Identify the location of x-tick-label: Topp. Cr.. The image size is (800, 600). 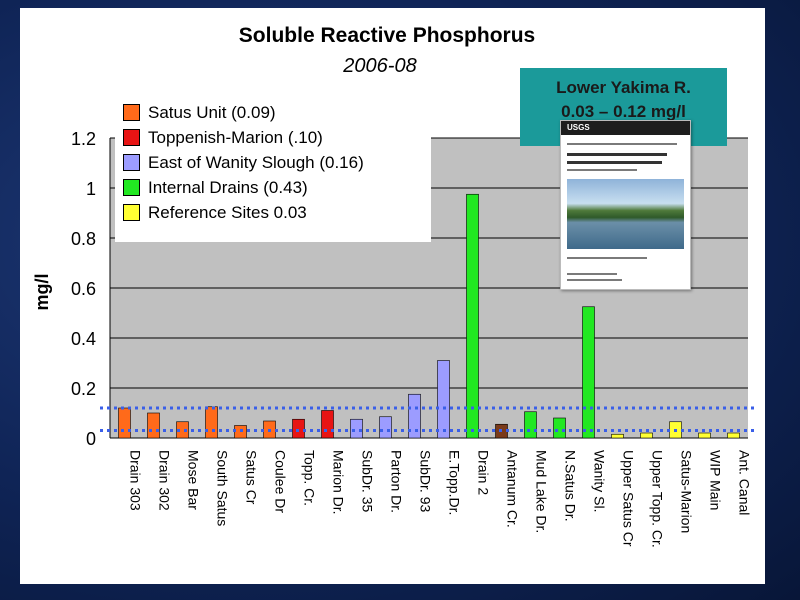
(310, 478).